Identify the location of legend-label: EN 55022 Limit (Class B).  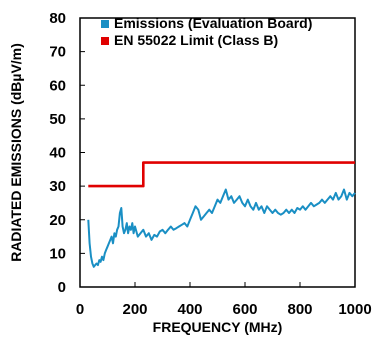
(196, 40).